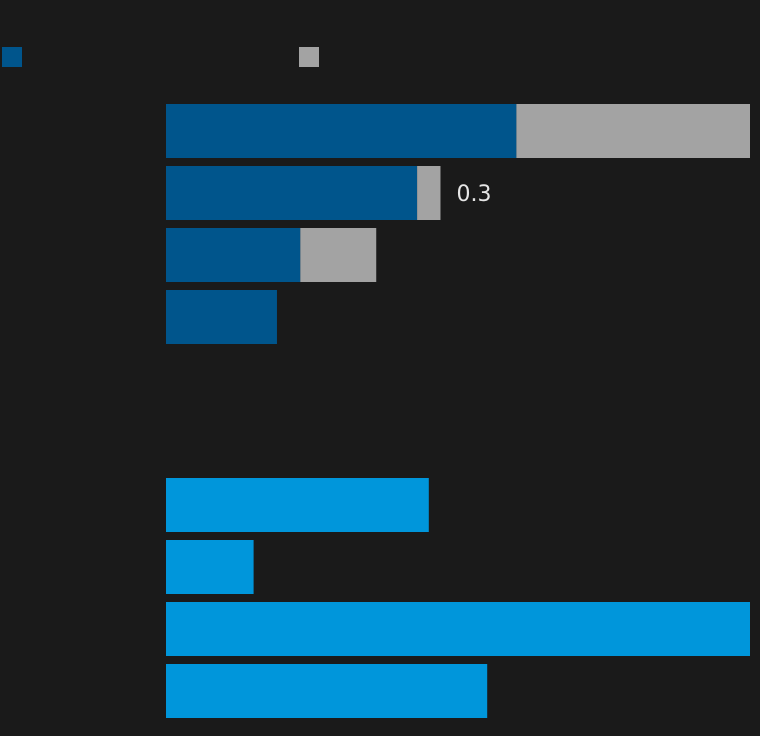 The image size is (760, 736). I want to click on legend-swatch-series2, so click(309, 57).